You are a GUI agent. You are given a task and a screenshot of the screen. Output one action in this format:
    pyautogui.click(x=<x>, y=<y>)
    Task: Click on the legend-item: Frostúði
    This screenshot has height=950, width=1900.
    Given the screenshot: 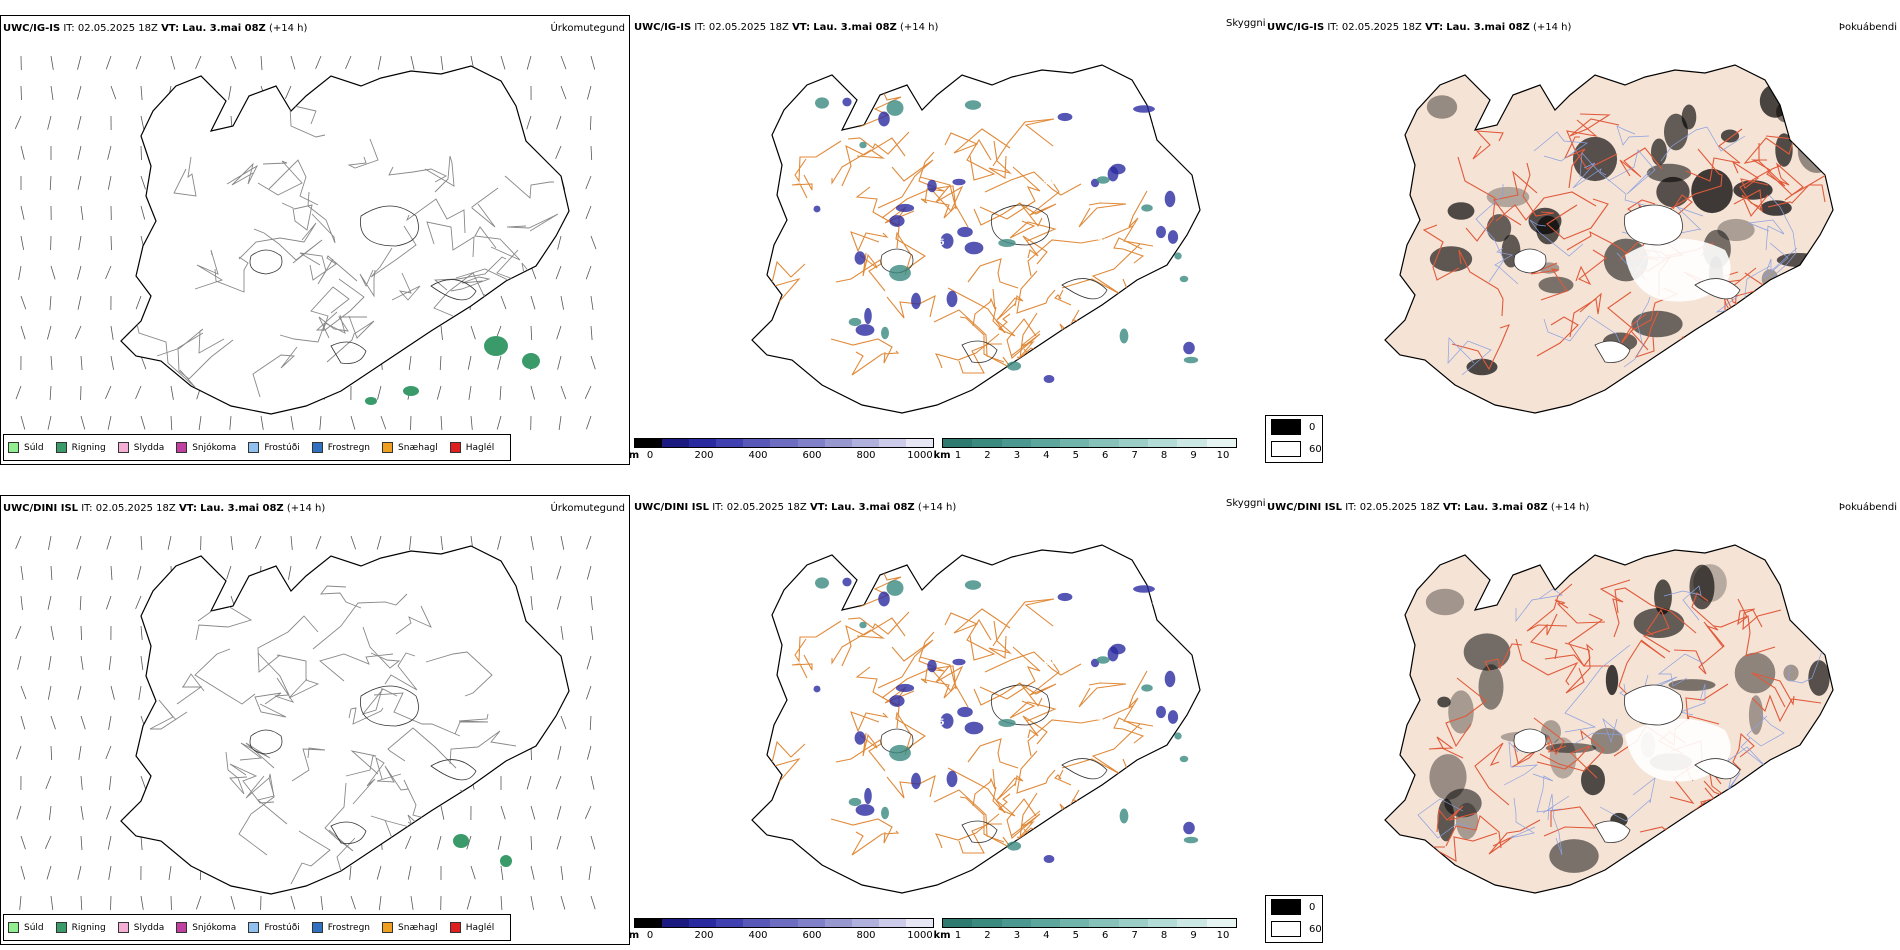 What is the action you would take?
    pyautogui.click(x=274, y=927)
    